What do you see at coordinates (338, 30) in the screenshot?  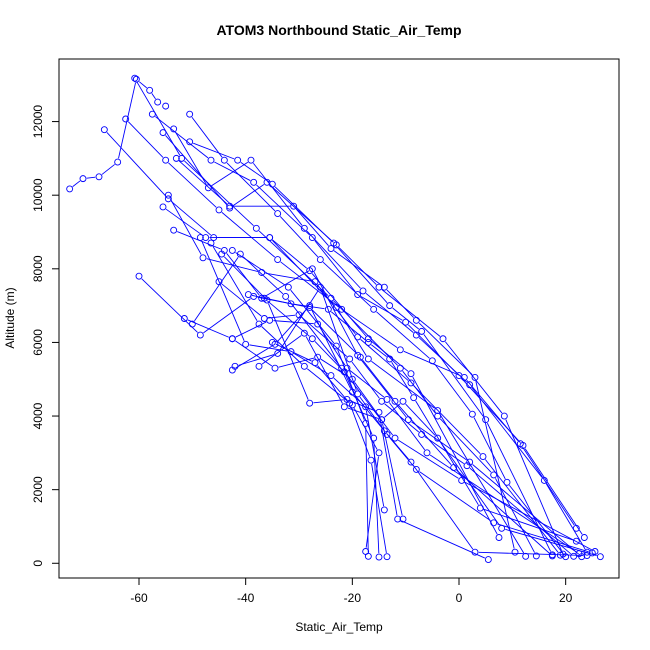 I see `chart-title: ATOM3 Northbound Static_Air_Temp` at bounding box center [338, 30].